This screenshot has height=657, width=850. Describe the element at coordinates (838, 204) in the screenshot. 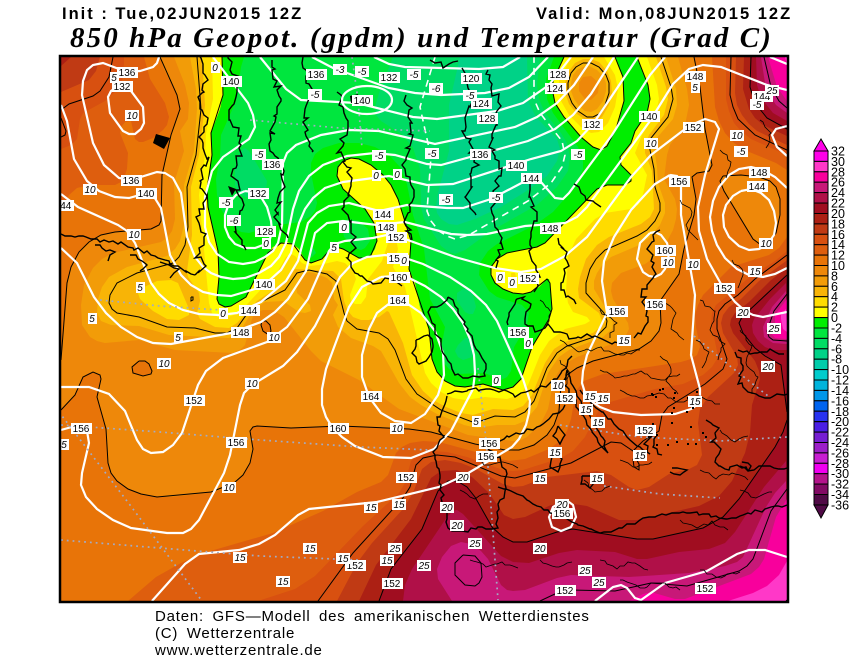

I see `svg-text: 22` at that location.